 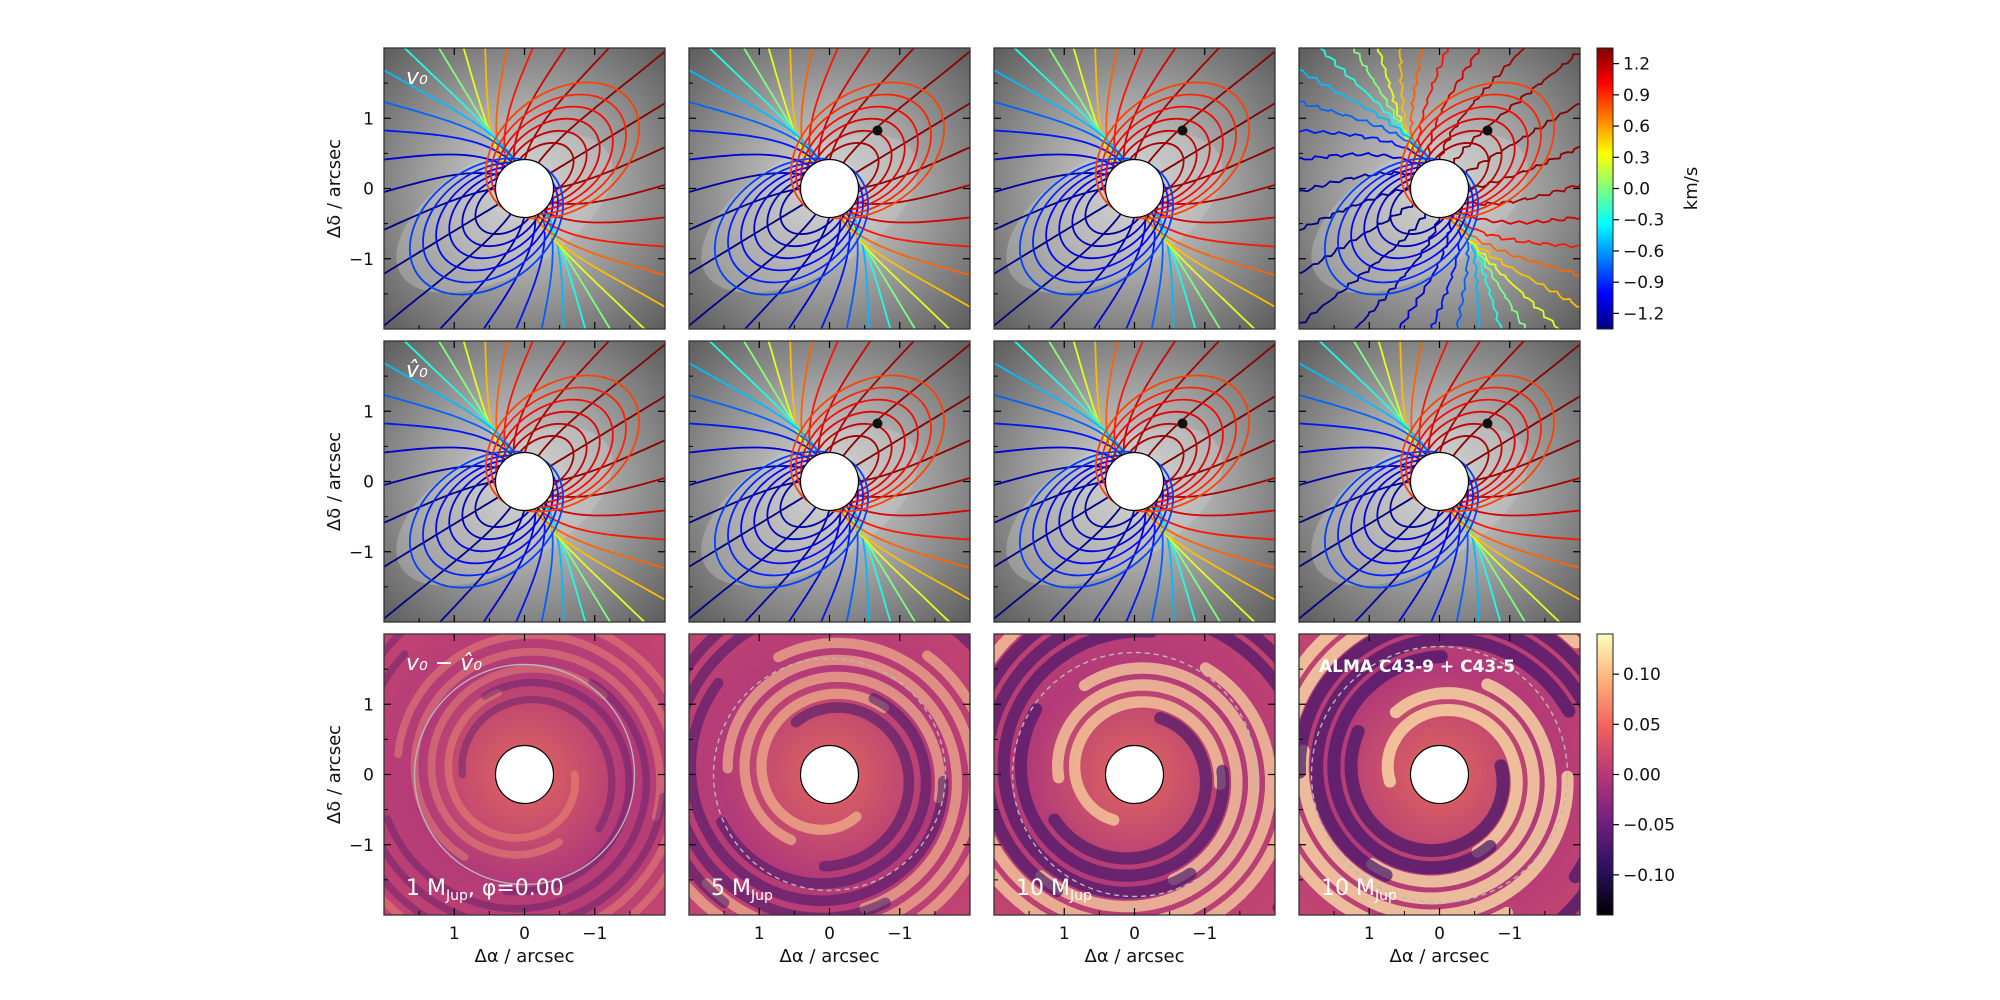 What do you see at coordinates (334, 188) in the screenshot?
I see `y-axis-label: Δδ / arcsec` at bounding box center [334, 188].